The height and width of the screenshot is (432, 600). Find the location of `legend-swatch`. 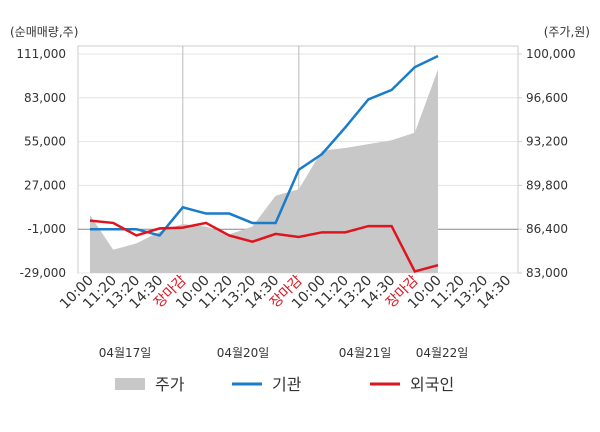

legend-swatch is located at coordinates (130, 384).